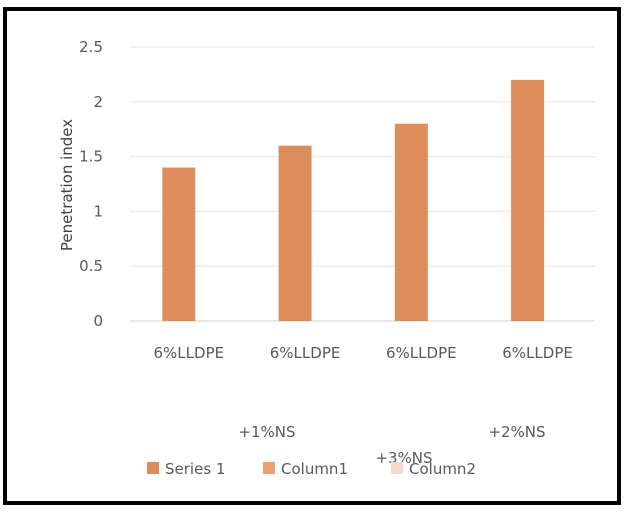 The width and height of the screenshot is (628, 512). Describe the element at coordinates (516, 432) in the screenshot. I see `x-tick-sublabel: +2%NS` at that location.